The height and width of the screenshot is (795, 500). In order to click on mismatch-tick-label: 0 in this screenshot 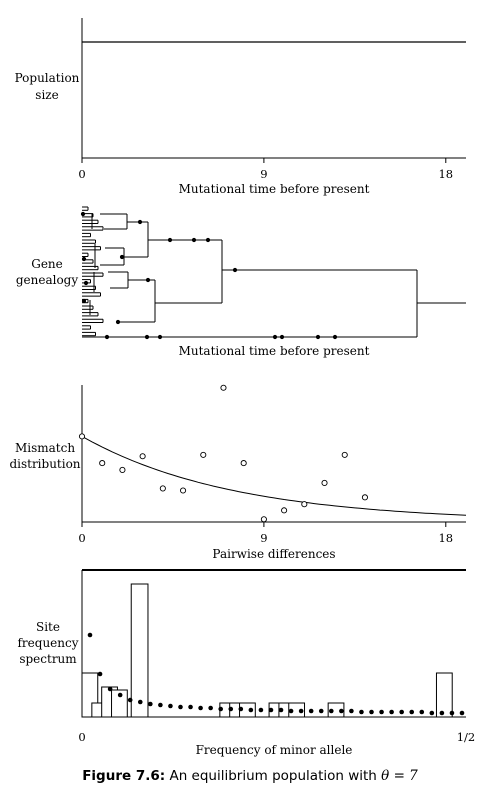, I will do `click(81, 538)`.